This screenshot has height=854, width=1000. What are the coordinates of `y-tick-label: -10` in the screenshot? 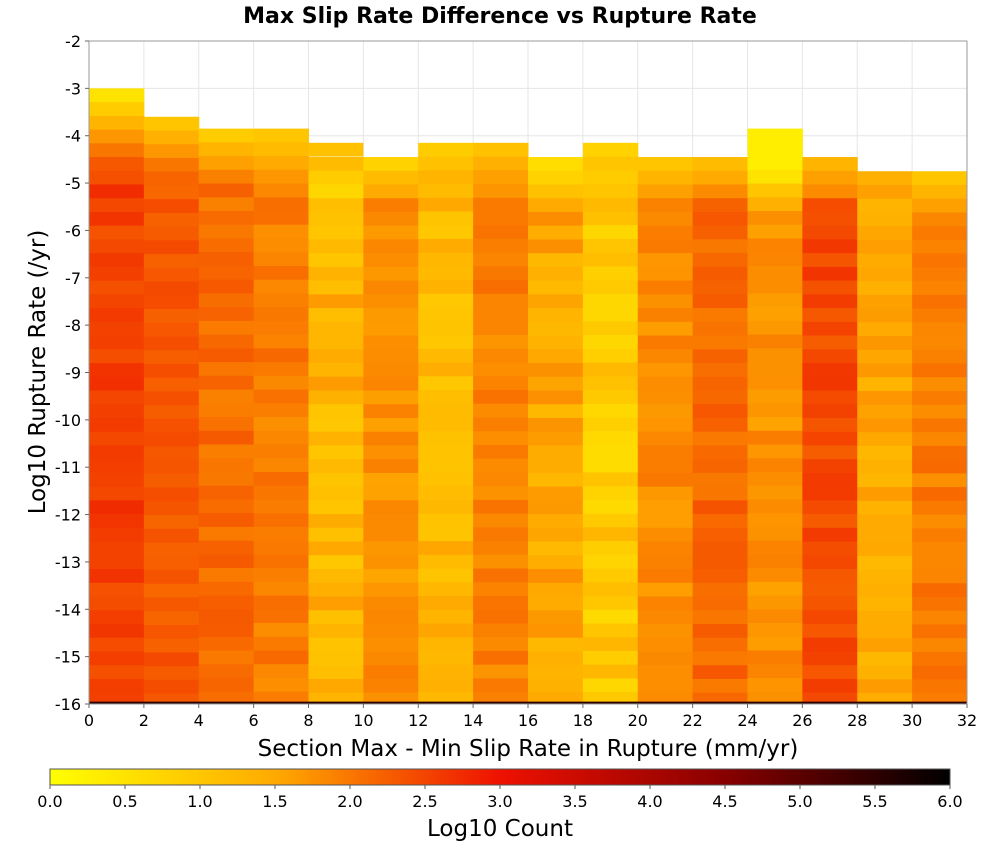 It's located at (68, 420).